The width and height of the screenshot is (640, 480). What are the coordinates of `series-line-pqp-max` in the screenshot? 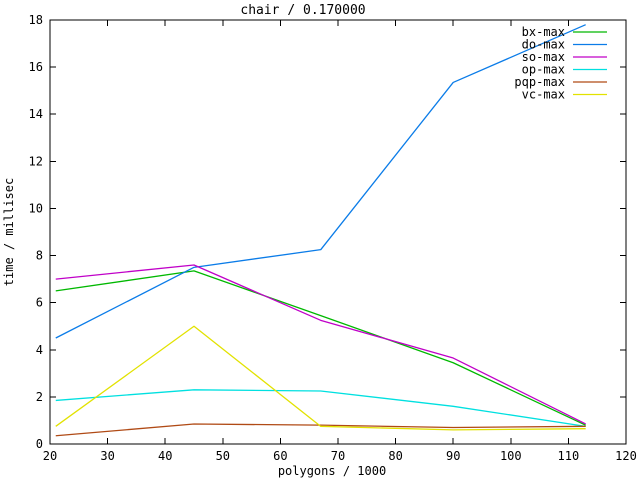 It's located at (320, 430).